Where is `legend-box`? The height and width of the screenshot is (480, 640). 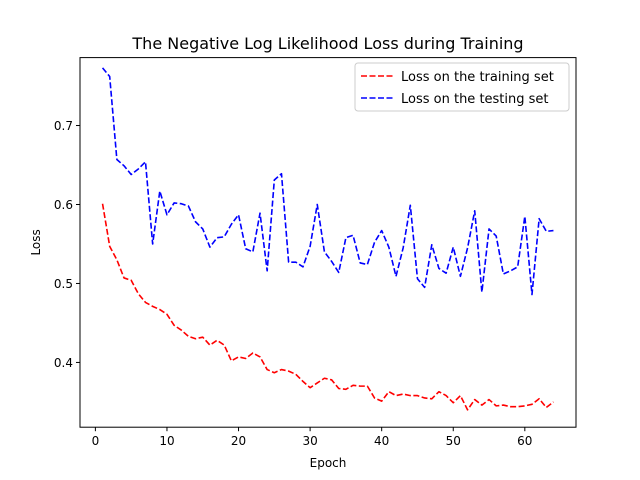 legend-box is located at coordinates (462, 87).